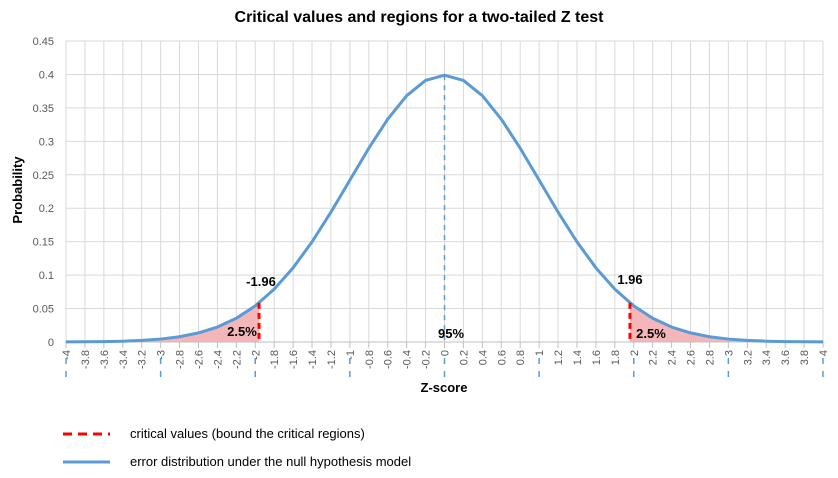 This screenshot has width=838, height=478. What do you see at coordinates (651, 333) in the screenshot?
I see `right-region-label: 2.5%` at bounding box center [651, 333].